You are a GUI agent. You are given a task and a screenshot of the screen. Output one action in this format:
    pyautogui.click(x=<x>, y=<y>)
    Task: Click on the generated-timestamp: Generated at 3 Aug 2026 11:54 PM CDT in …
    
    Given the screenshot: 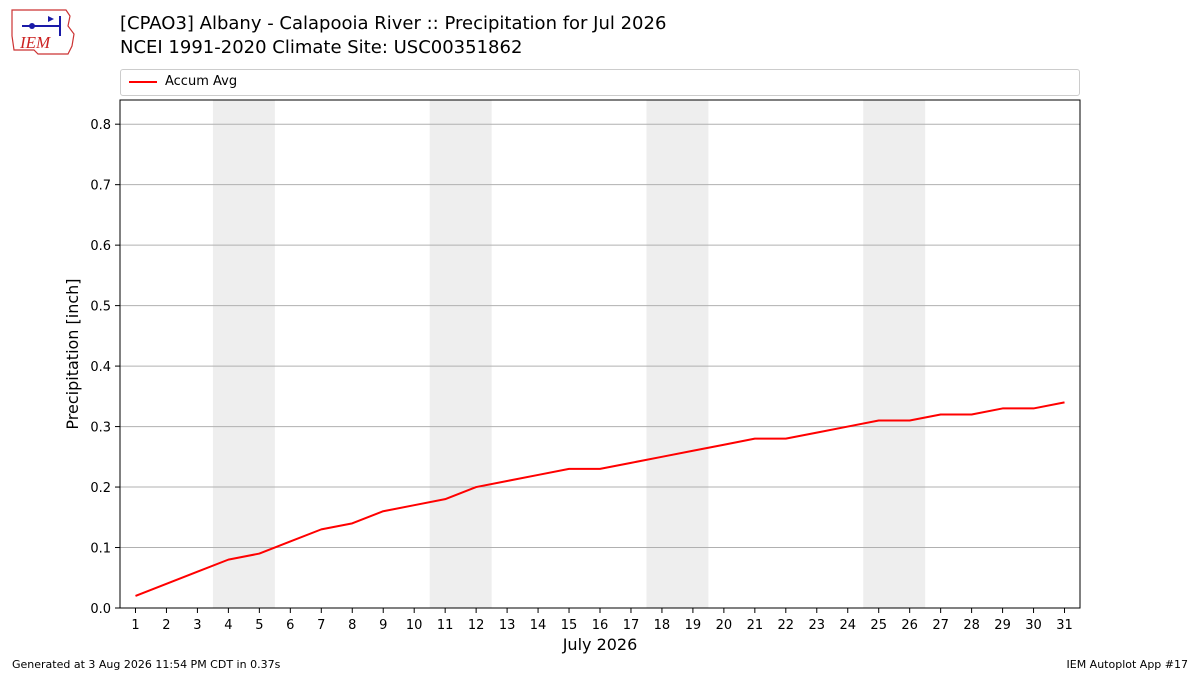 What is the action you would take?
    pyautogui.click(x=146, y=664)
    